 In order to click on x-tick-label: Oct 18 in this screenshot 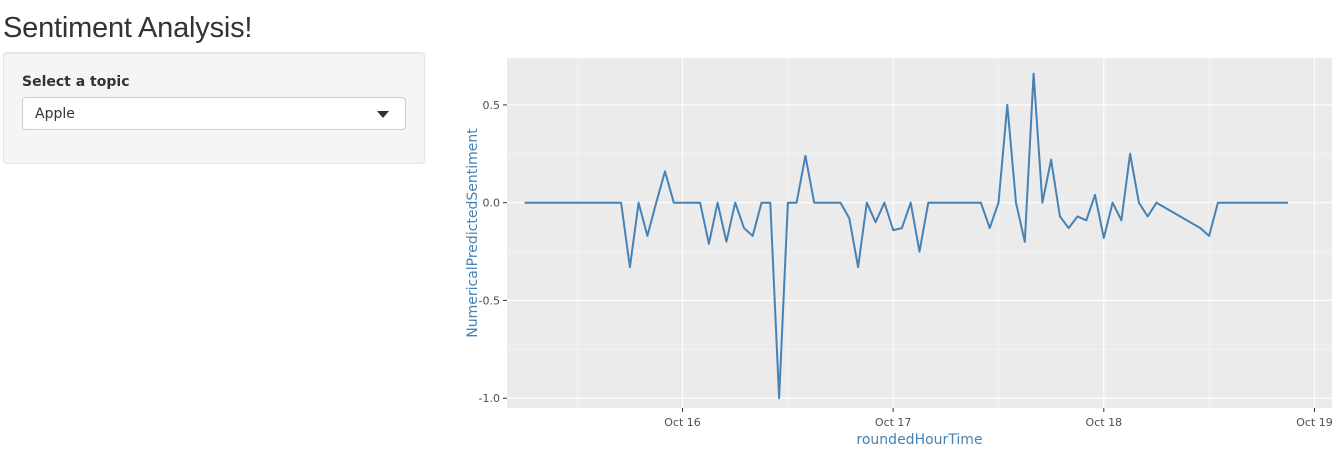, I will do `click(1104, 422)`.